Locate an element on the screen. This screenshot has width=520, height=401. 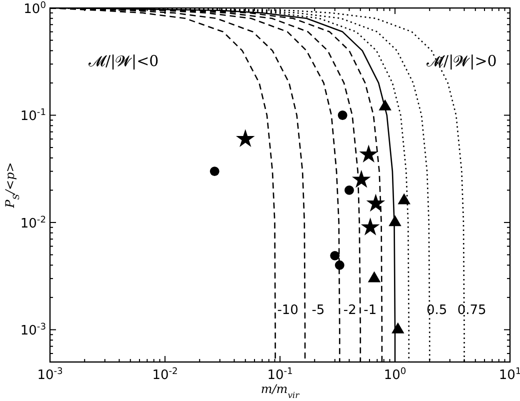
x-tick-label: 10$^{-1}$ is located at coordinates (280, 375).